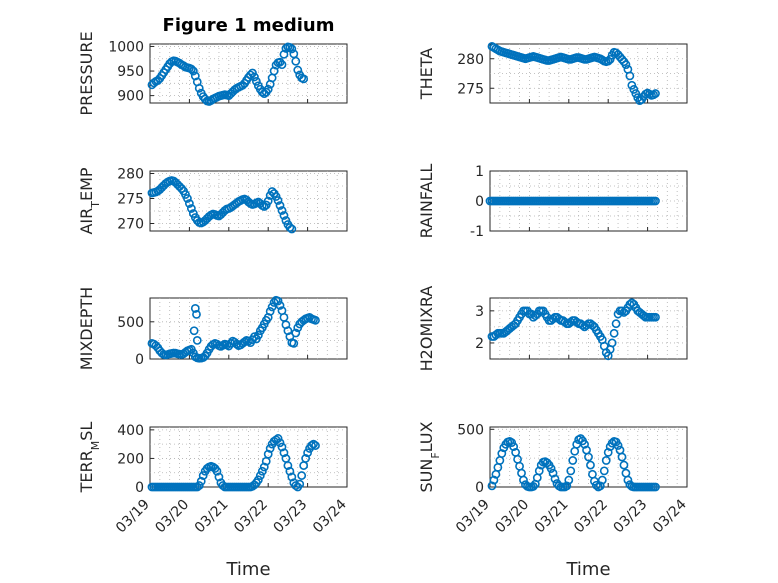 The image size is (778, 583). I want to click on figure-title: Figure 1 medium, so click(249, 25).